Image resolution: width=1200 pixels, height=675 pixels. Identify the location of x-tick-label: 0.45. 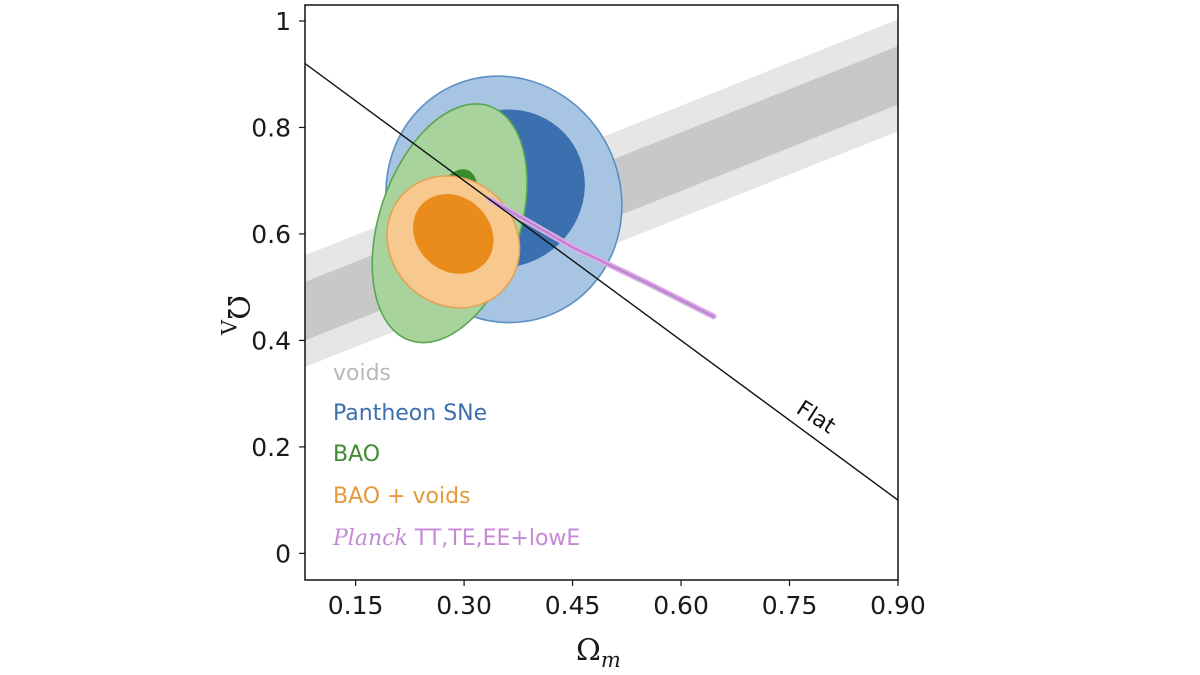
(573, 605).